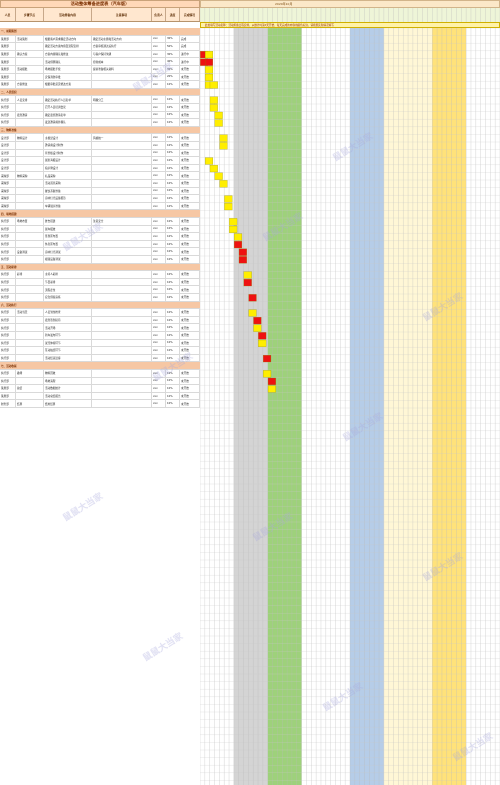 Image resolution: width=500 pixels, height=785 pixels. I want to click on table-cell: 展架海报设计, so click(68, 160).